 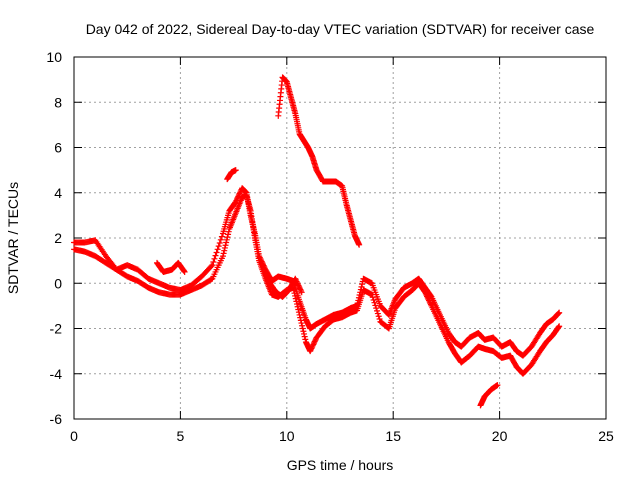 I want to click on y-tick-label: 0, so click(x=58, y=283).